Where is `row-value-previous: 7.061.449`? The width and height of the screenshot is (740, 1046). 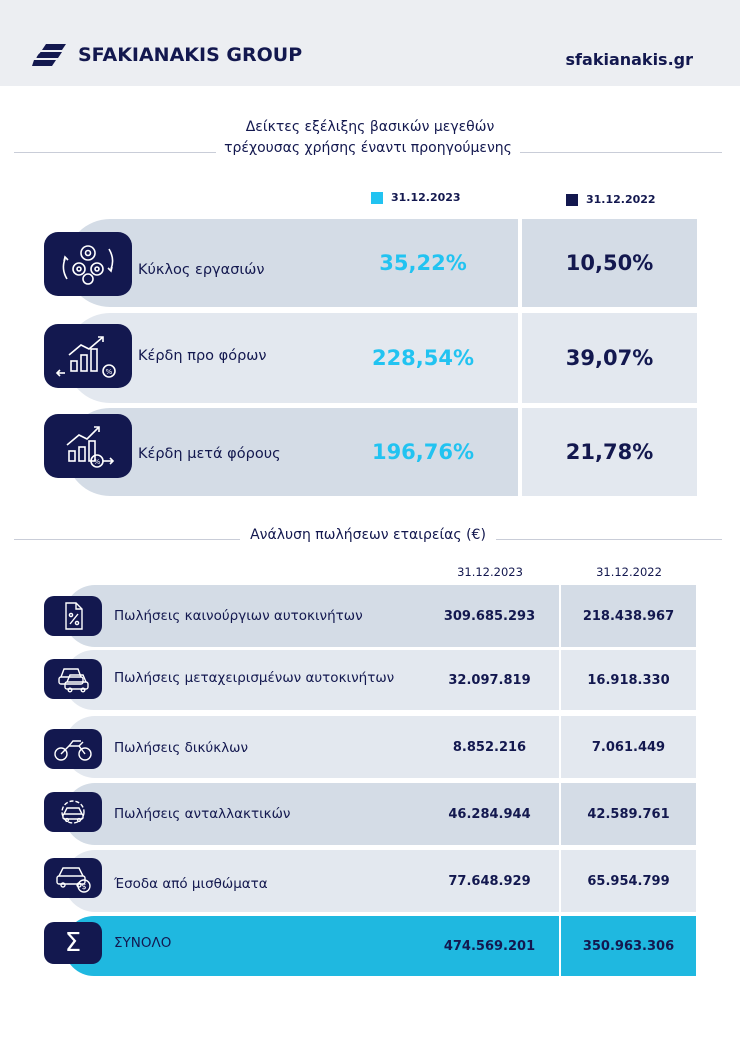 row-value-previous: 7.061.449 is located at coordinates (628, 747).